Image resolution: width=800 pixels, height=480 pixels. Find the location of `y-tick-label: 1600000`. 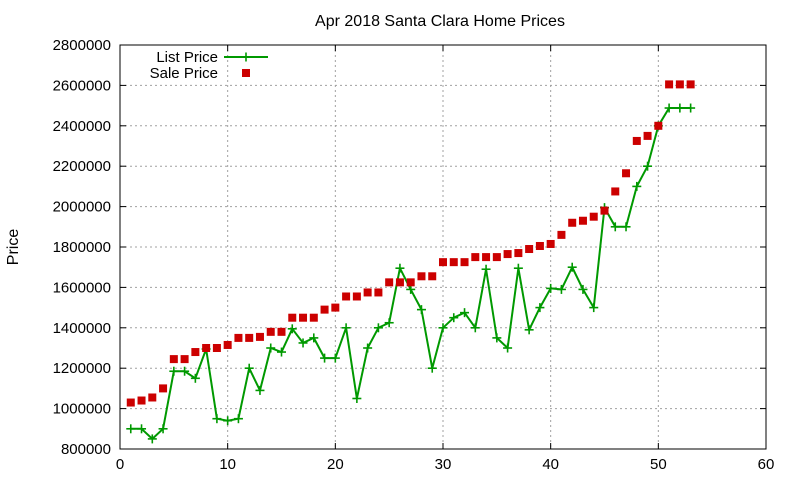

y-tick-label: 1600000 is located at coordinates (82, 287).